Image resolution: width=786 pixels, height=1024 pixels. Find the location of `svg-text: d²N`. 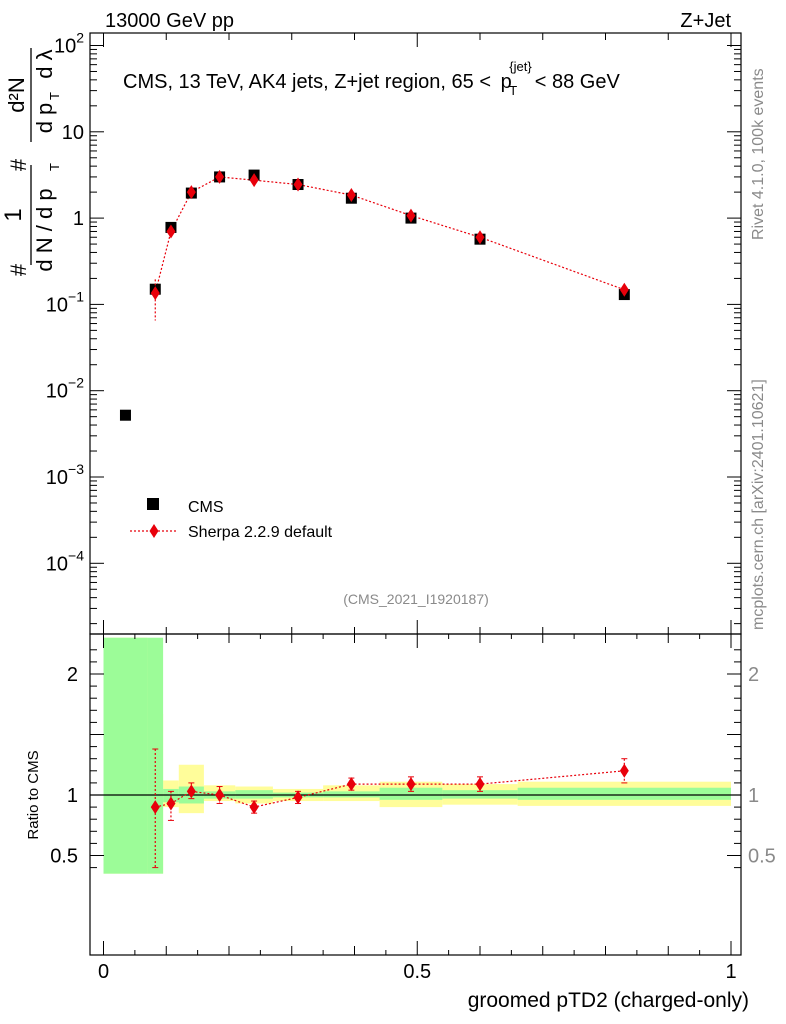

svg-text: d²N is located at coordinates (16, 94).